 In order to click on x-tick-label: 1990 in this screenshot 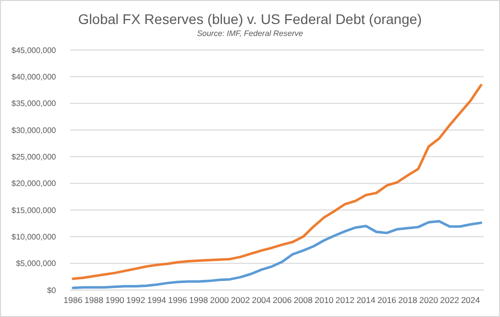, I will do `click(115, 300)`.